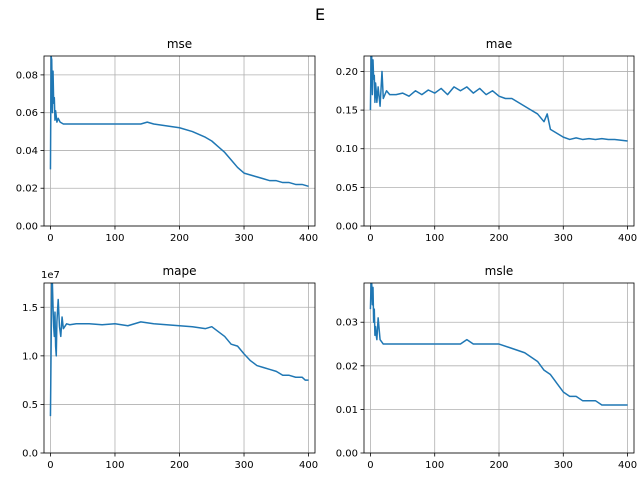  I want to click on y-tick-label: 0.06, so click(27, 113).